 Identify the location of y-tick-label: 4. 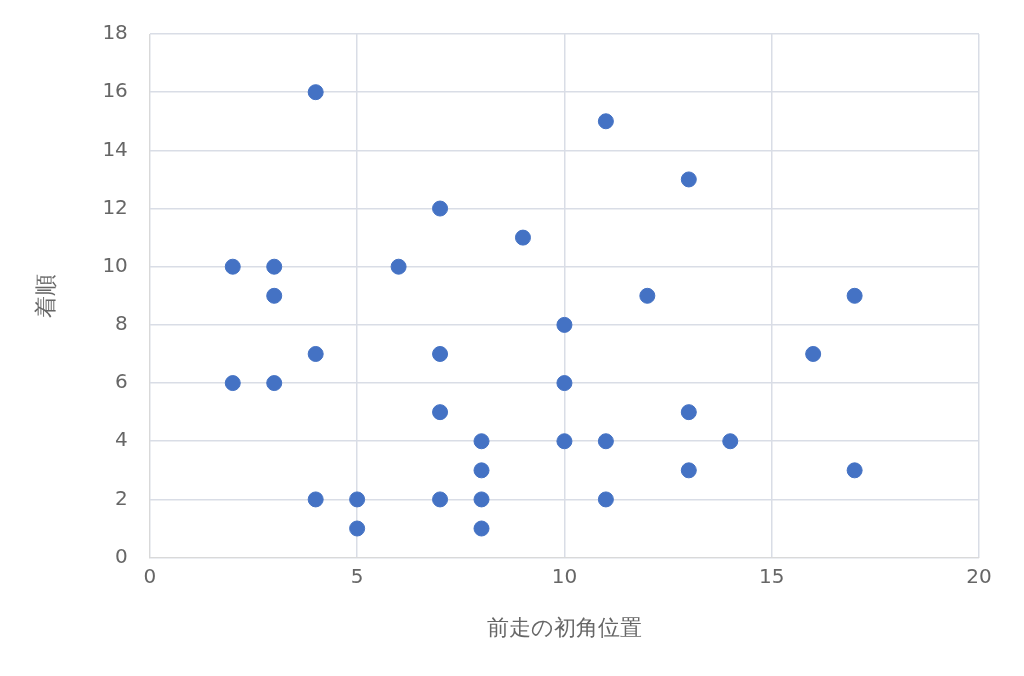
(121, 439).